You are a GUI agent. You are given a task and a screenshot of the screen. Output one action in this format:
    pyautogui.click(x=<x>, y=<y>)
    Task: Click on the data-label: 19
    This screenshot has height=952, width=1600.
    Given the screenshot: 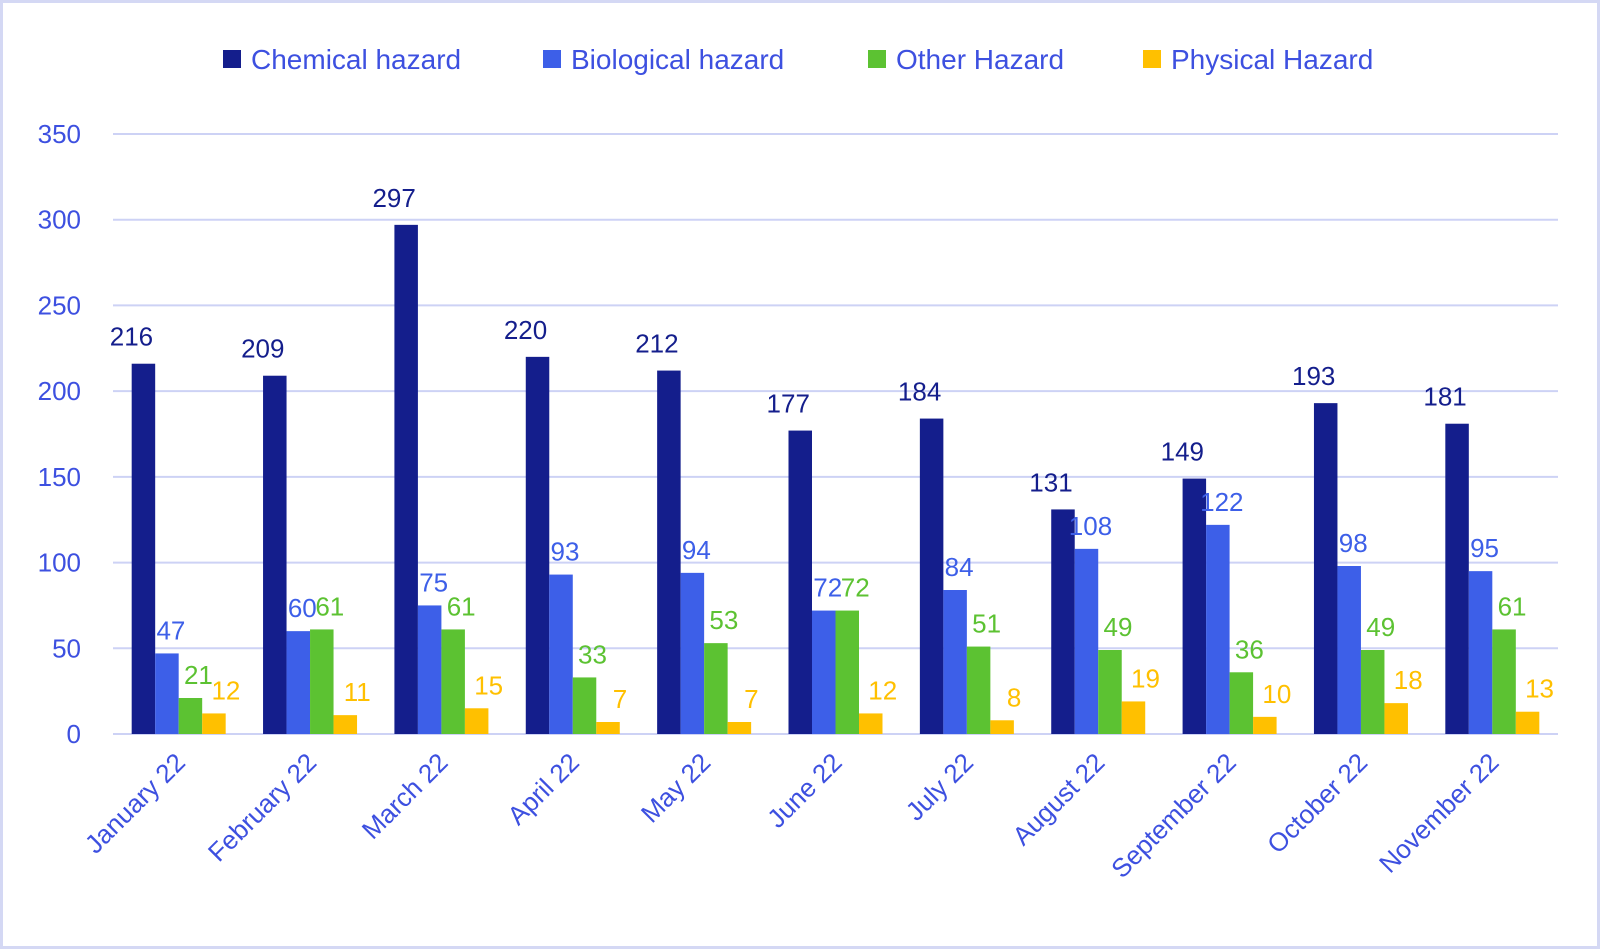 What is the action you would take?
    pyautogui.click(x=1145, y=678)
    